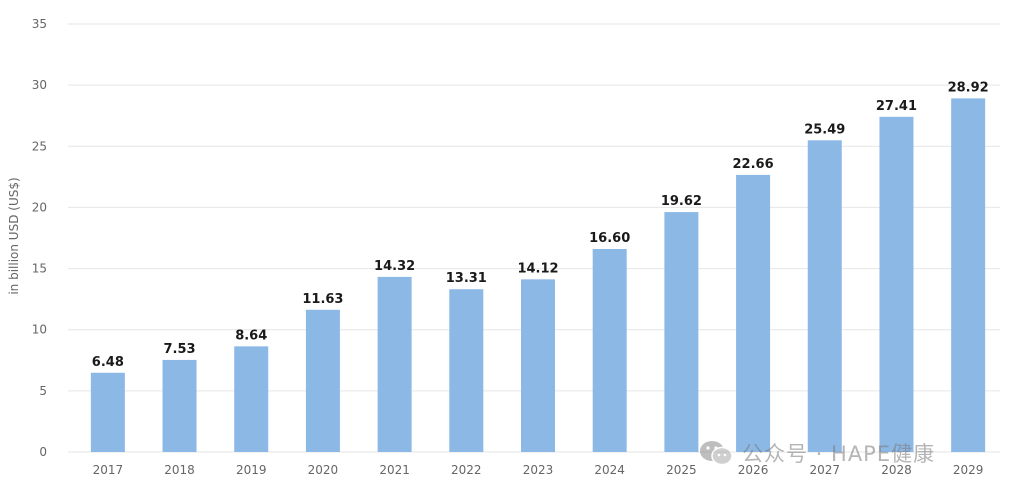 Image resolution: width=1024 pixels, height=495 pixels. Describe the element at coordinates (394, 364) in the screenshot. I see `bar-2021` at that location.